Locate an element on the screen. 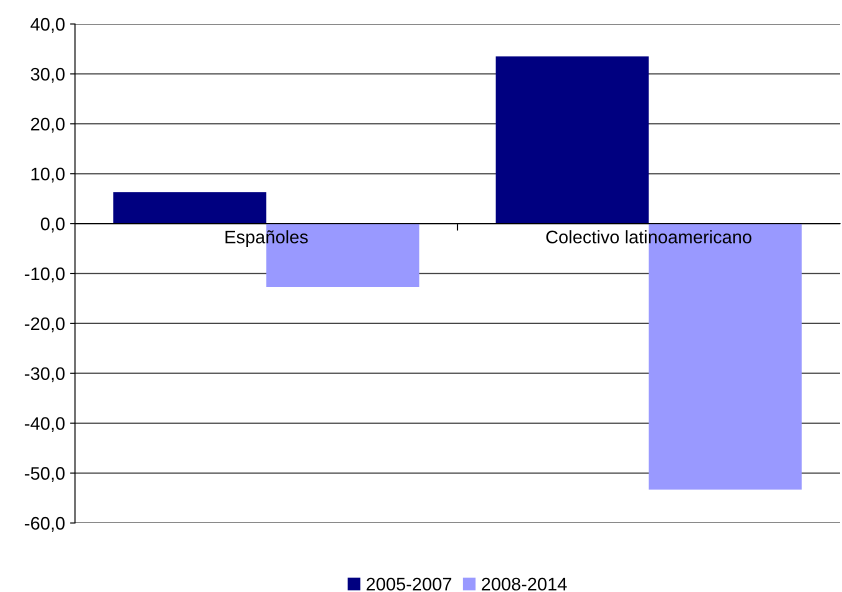 This screenshot has height=592, width=842. x-tick-label: Españoles is located at coordinates (267, 238).